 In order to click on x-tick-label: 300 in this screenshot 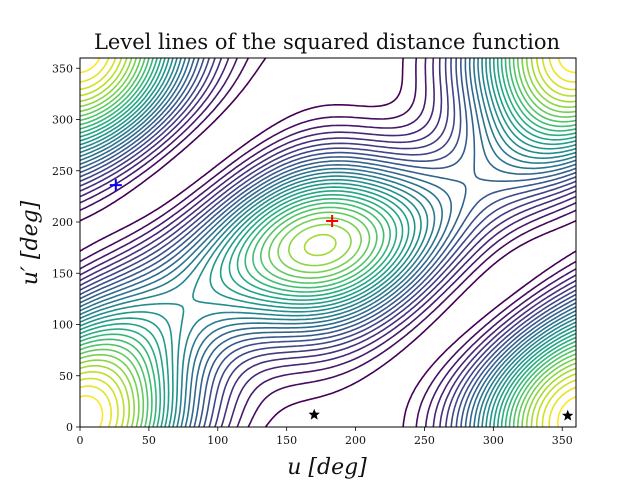, I will do `click(493, 440)`.